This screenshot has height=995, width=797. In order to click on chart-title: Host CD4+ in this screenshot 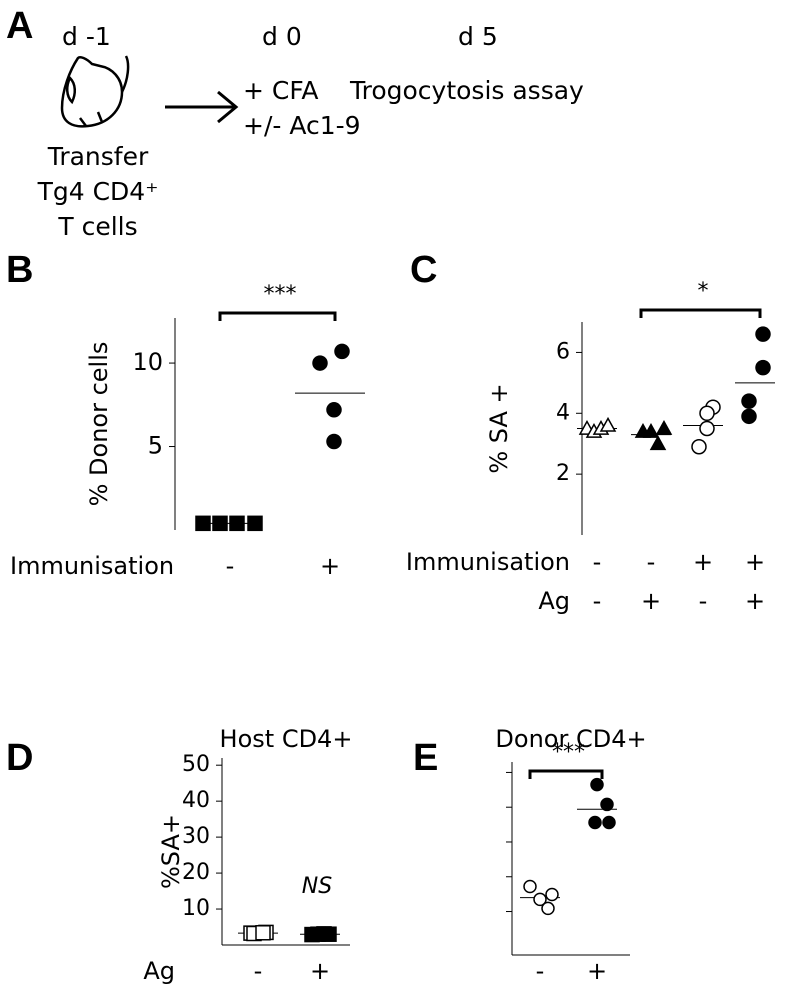, I will do `click(286, 739)`.